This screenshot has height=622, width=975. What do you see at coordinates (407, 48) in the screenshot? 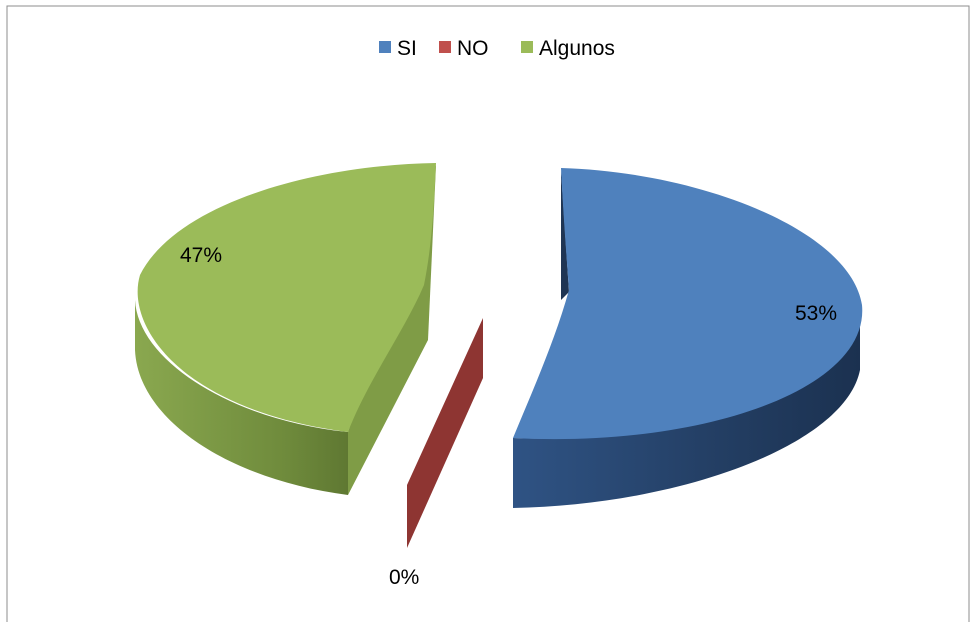
I see `legend-label-si: SI` at bounding box center [407, 48].